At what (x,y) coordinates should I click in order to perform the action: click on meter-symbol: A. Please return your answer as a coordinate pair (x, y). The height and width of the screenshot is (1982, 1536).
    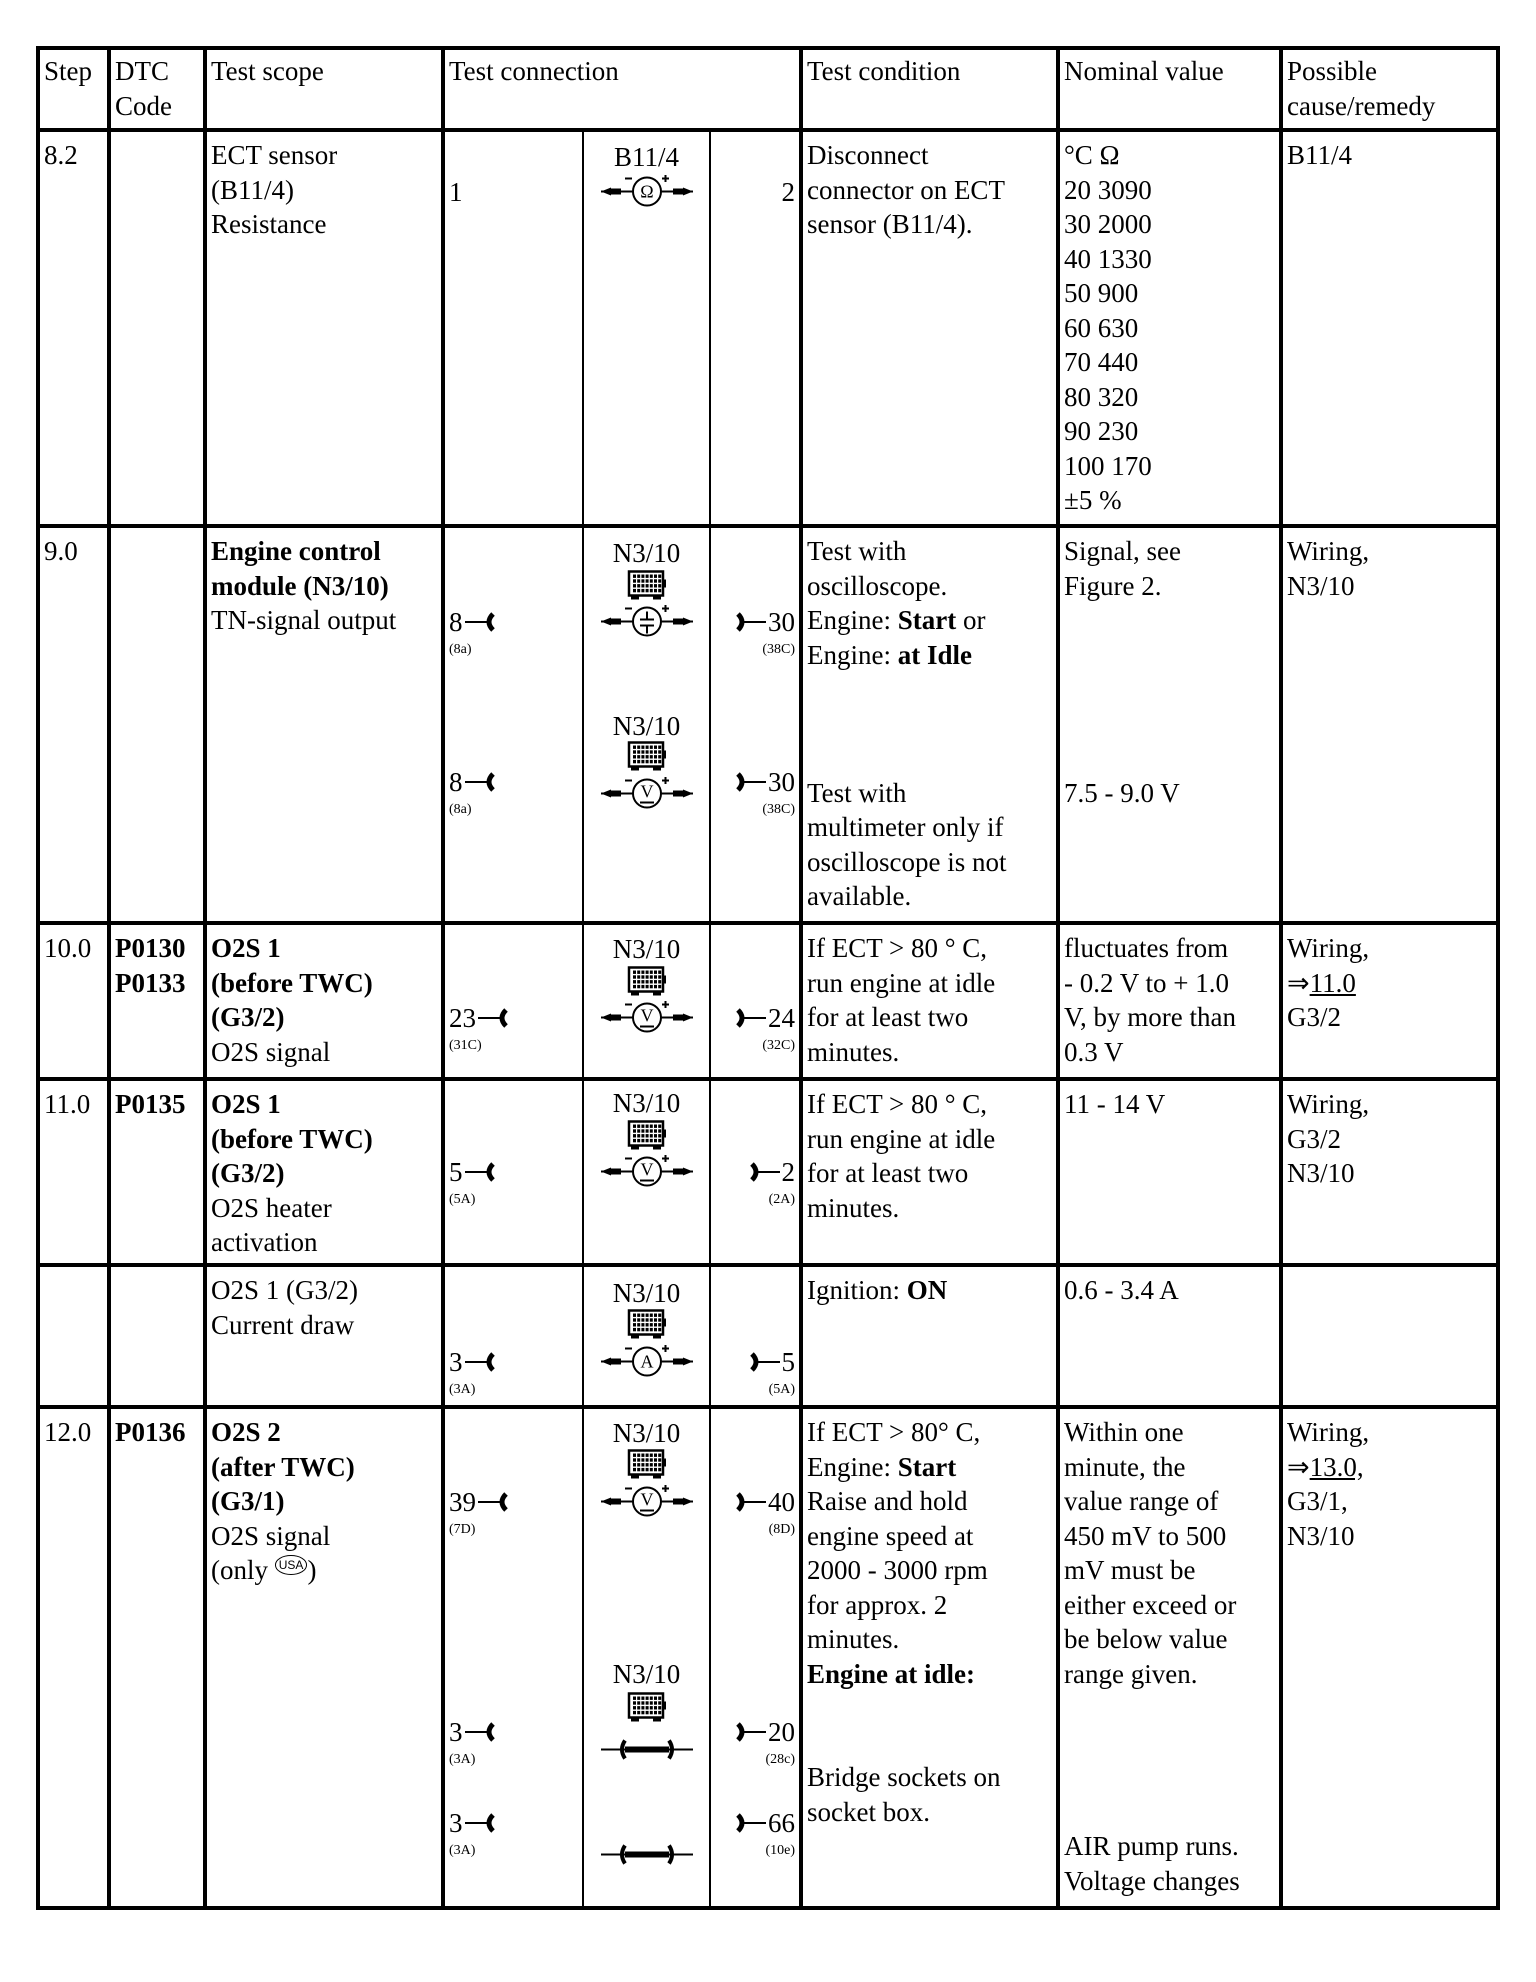
    Looking at the image, I should click on (646, 1362).